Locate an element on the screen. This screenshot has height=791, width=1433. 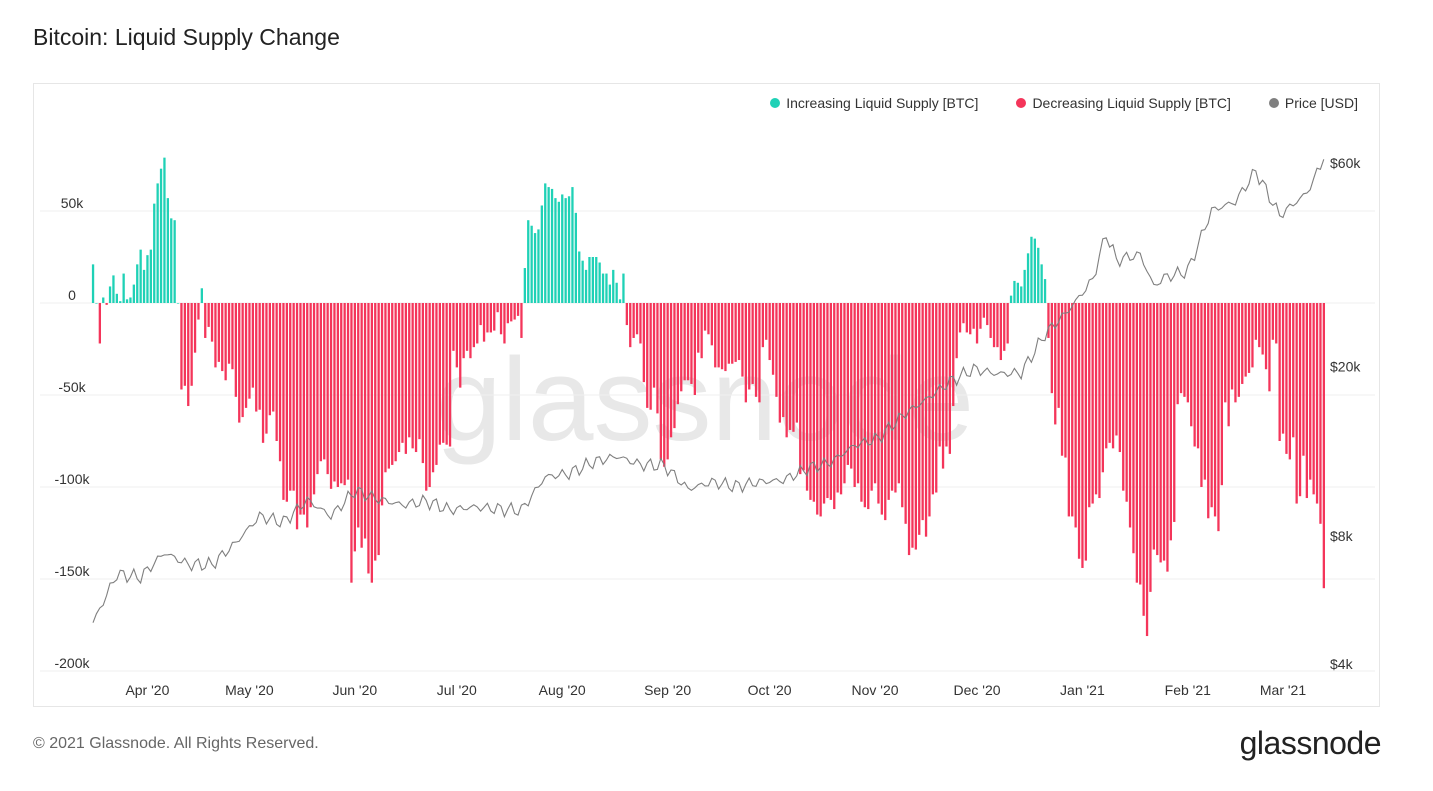
x-tick-label: Sep '20 is located at coordinates (667, 690).